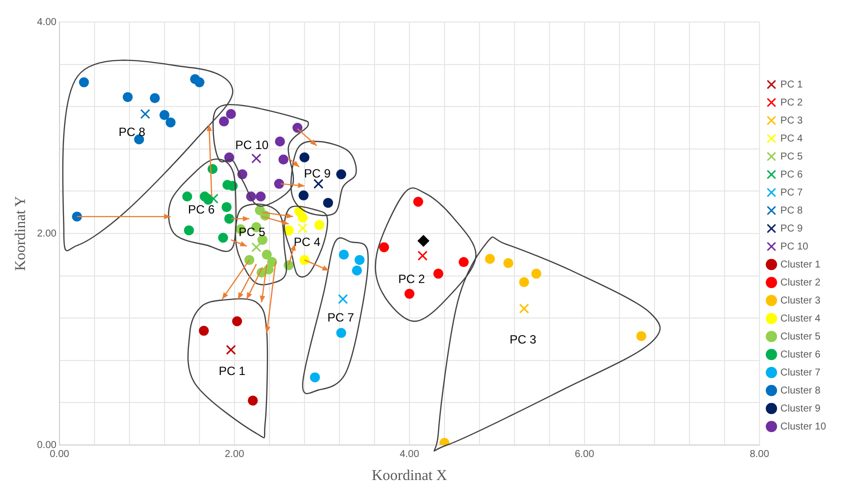 The image size is (848, 497). Describe the element at coordinates (202, 209) in the screenshot. I see `annotation: PC 6` at that location.